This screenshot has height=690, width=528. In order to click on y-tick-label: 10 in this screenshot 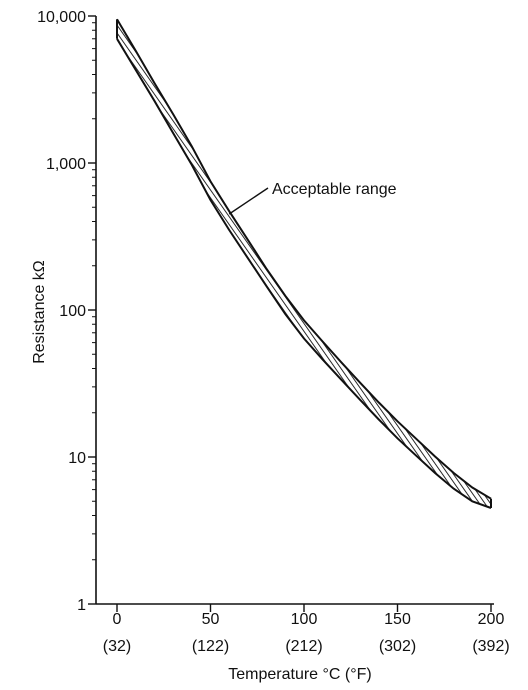, I will do `click(77, 458)`.